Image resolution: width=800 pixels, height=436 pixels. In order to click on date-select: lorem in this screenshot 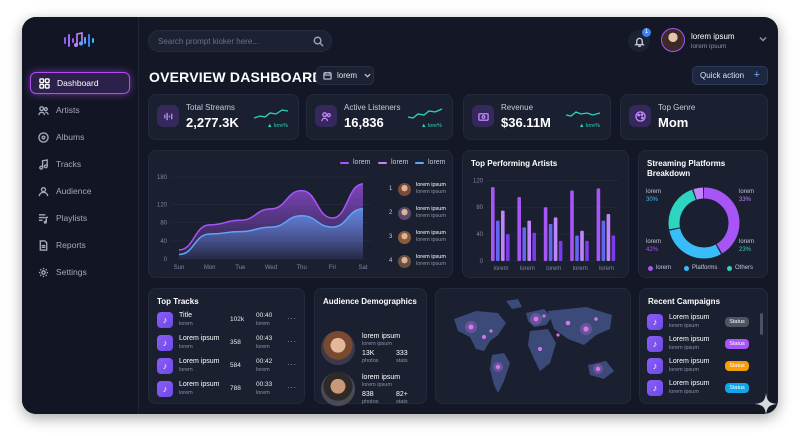, I will do `click(345, 75)`.